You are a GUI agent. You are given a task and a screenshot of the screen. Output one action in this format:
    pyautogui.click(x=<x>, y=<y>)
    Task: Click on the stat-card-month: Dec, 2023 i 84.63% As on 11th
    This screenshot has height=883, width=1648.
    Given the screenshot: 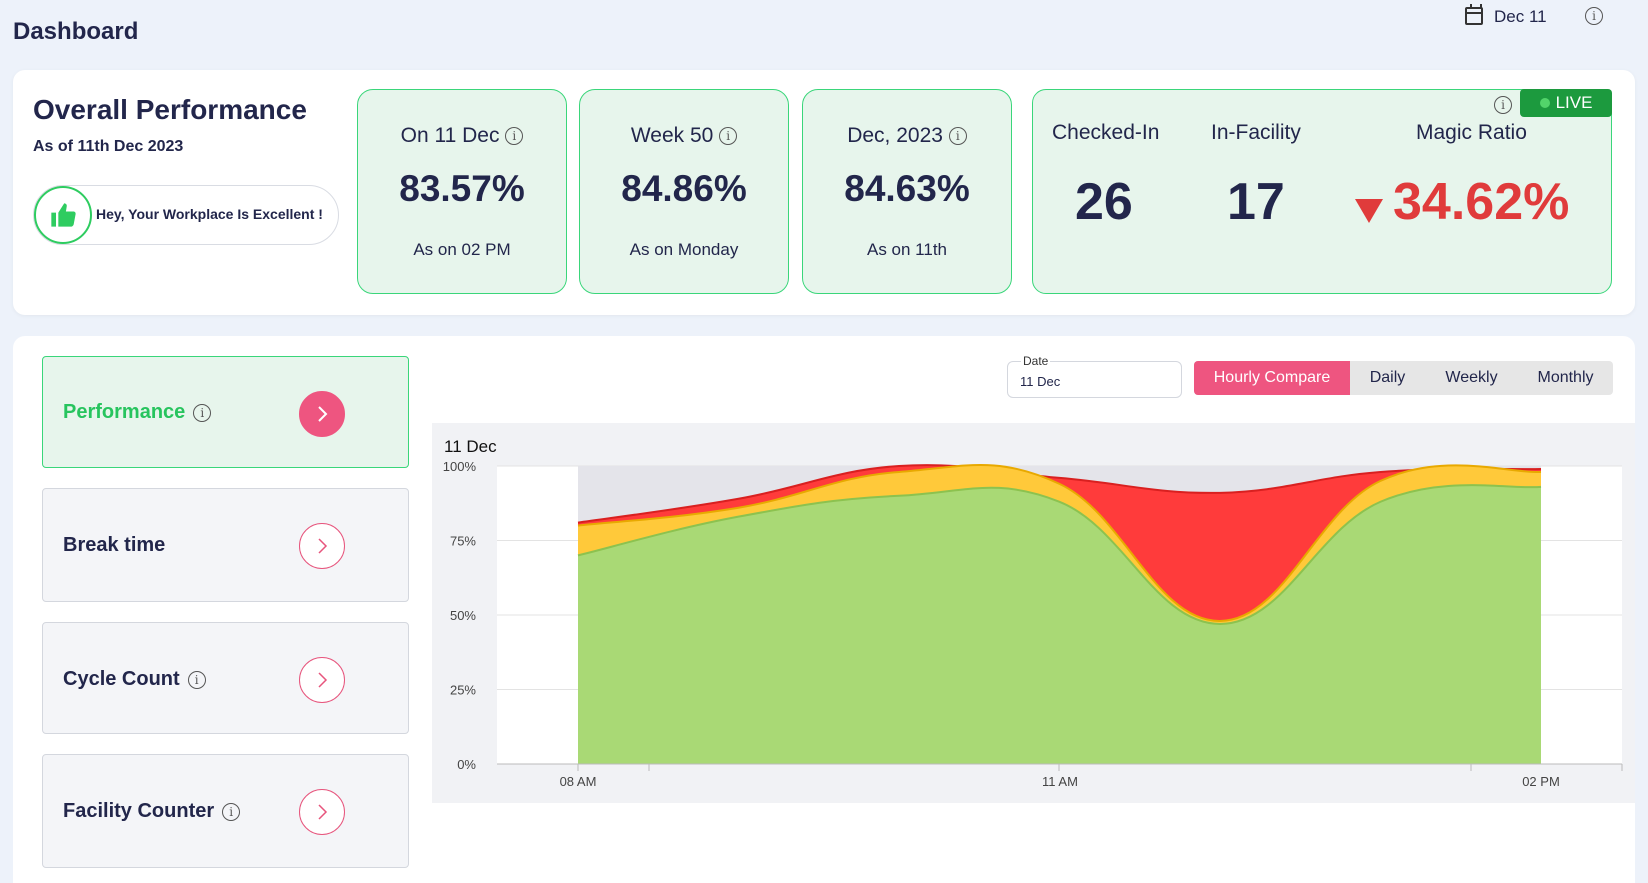 What is the action you would take?
    pyautogui.click(x=907, y=191)
    